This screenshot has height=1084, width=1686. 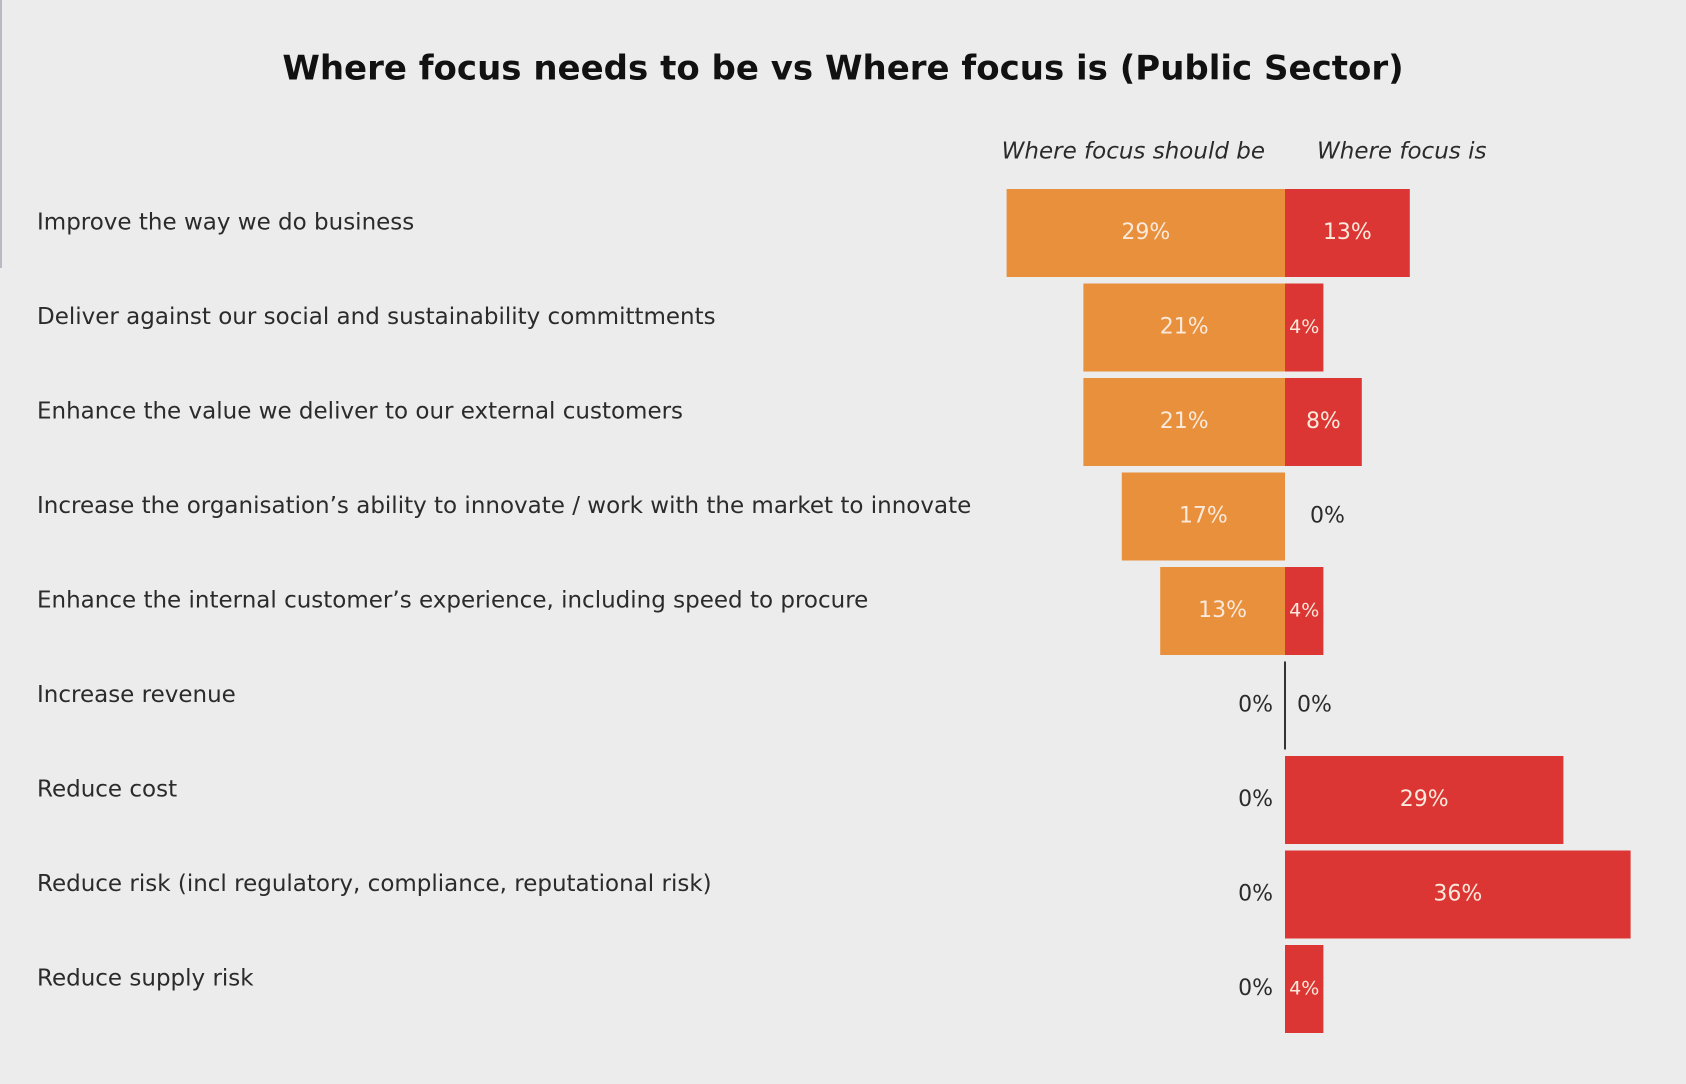 I want to click on category-label: Reduce supply risk, so click(x=145, y=979).